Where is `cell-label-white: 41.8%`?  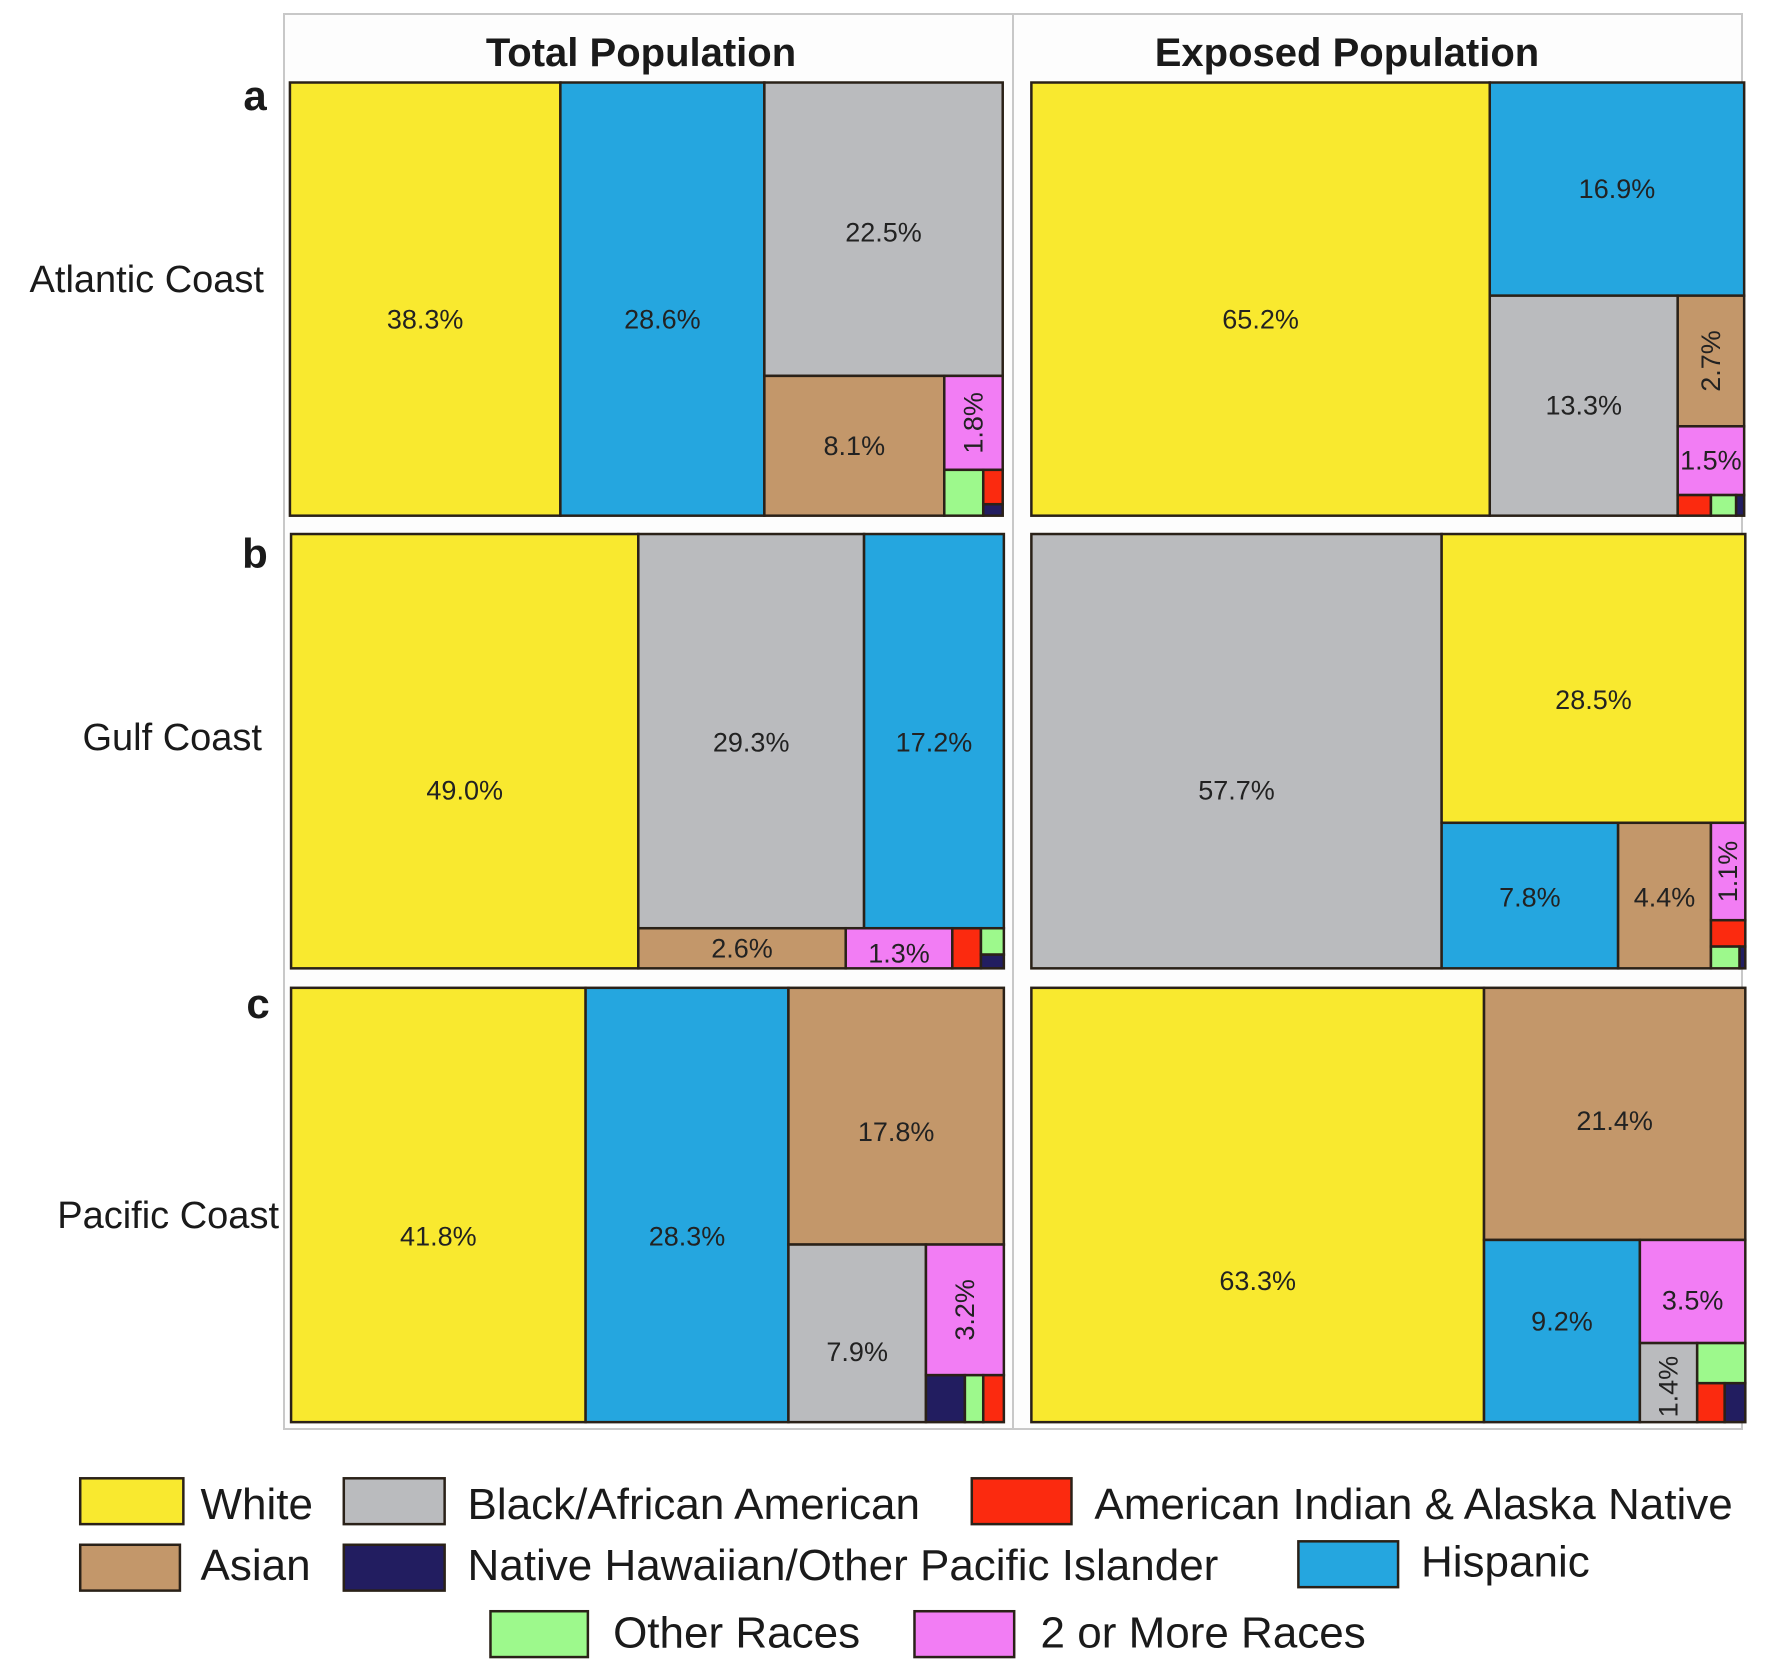 cell-label-white: 41.8% is located at coordinates (438, 1236).